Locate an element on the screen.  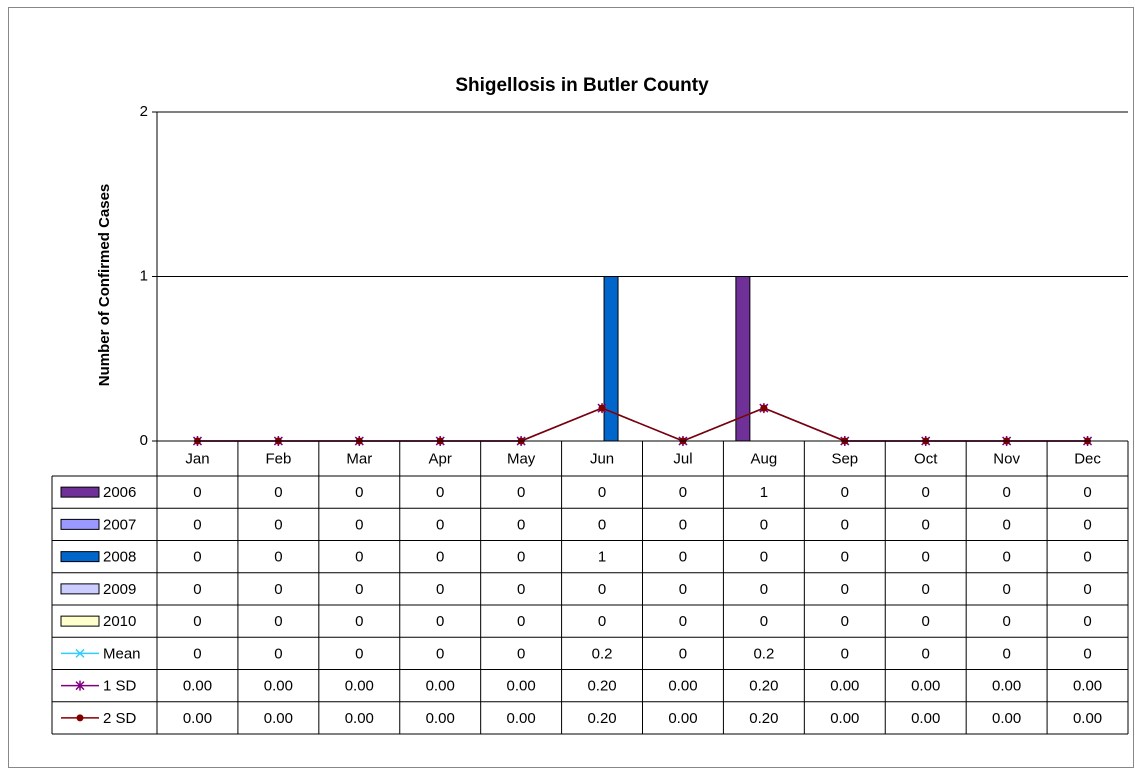
y-tick-label: 2 is located at coordinates (144, 111).